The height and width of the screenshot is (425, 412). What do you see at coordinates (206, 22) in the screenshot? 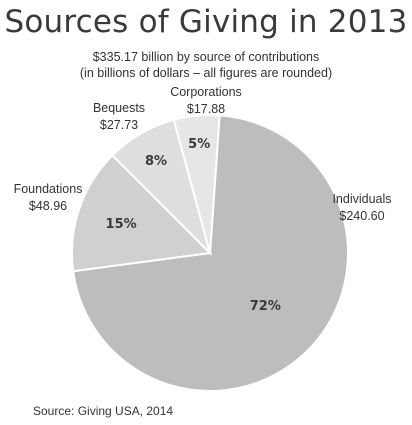
I see `chart-title: Sources of Giving in 2013` at bounding box center [206, 22].